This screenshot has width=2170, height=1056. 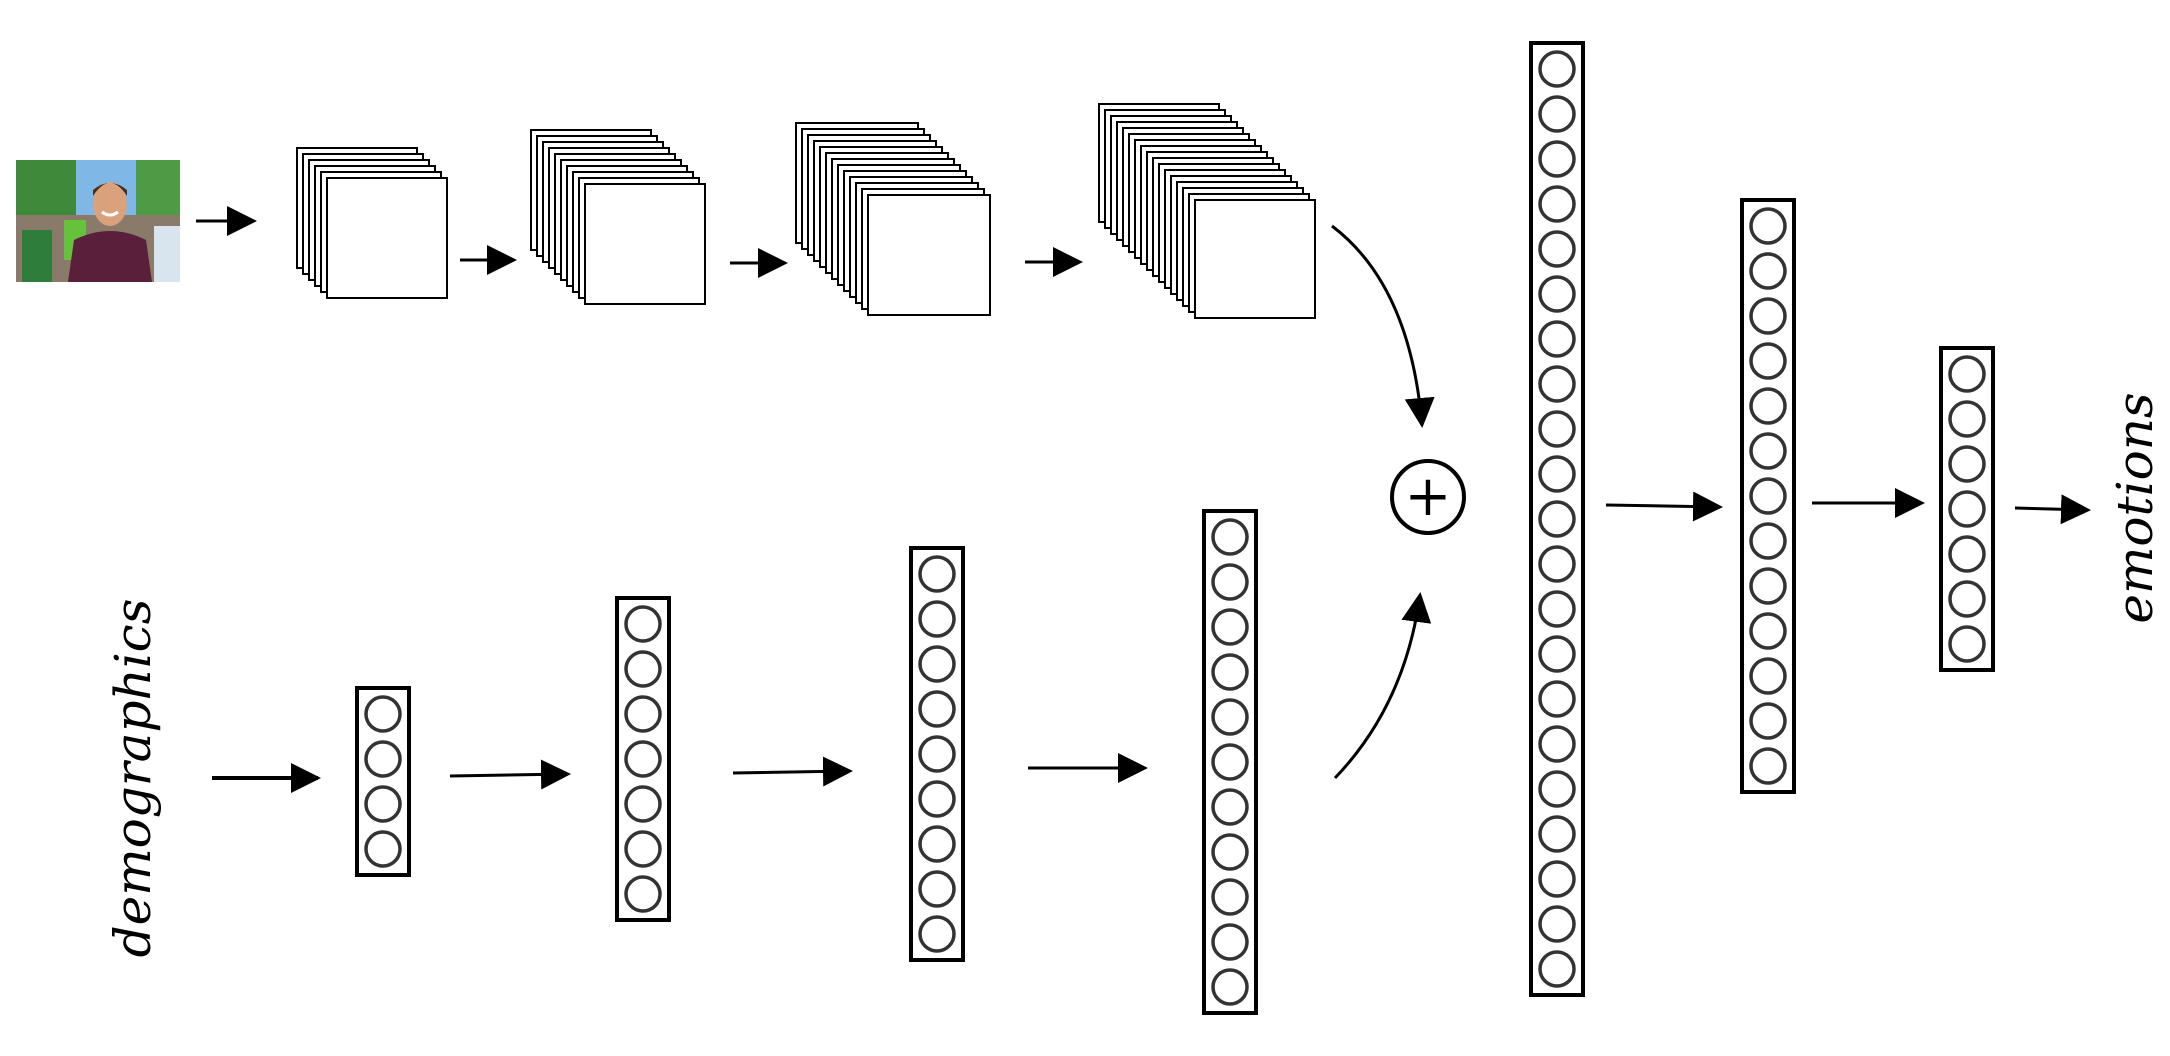 I want to click on photo-shirt, so click(x=110, y=256).